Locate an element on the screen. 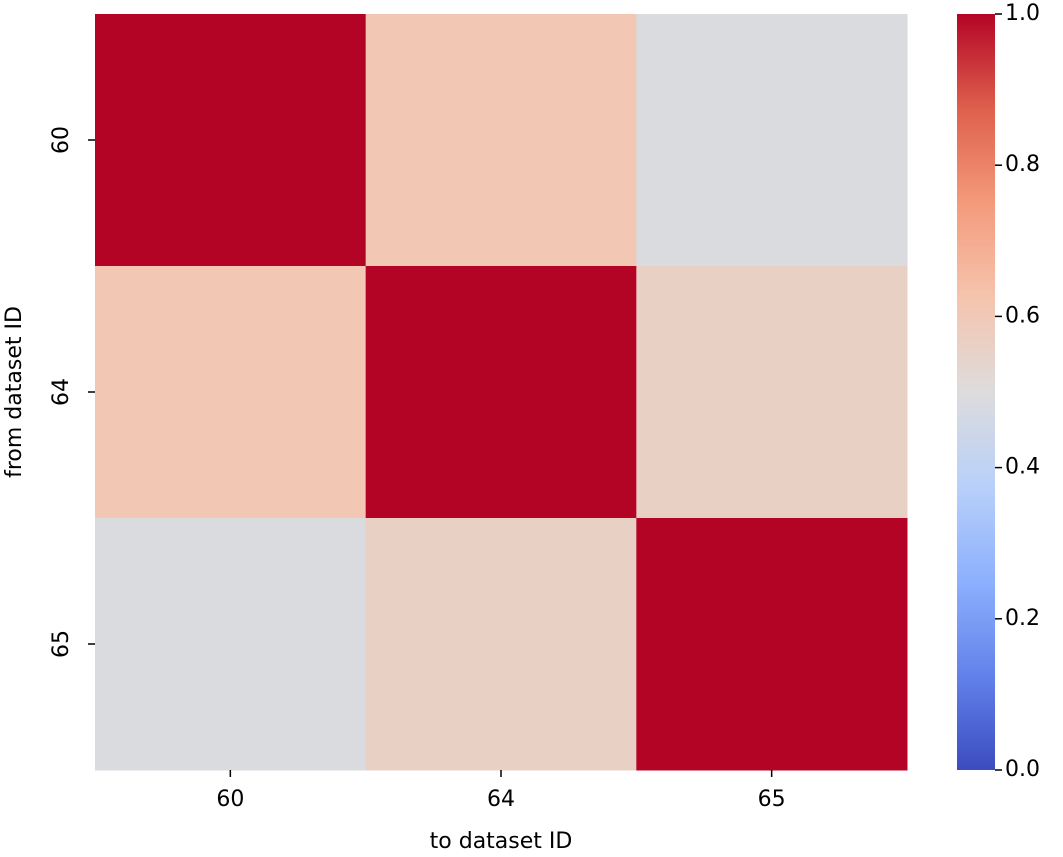 Image resolution: width=1063 pixels, height=857 pixels. y-tick-label: 64 is located at coordinates (61, 392).